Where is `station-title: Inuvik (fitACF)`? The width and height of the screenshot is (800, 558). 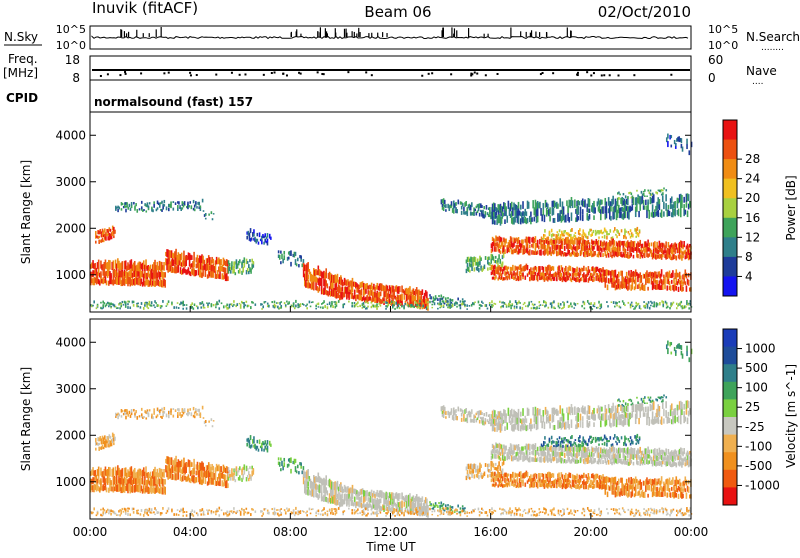
station-title: Inuvik (fitACF) is located at coordinates (145, 8).